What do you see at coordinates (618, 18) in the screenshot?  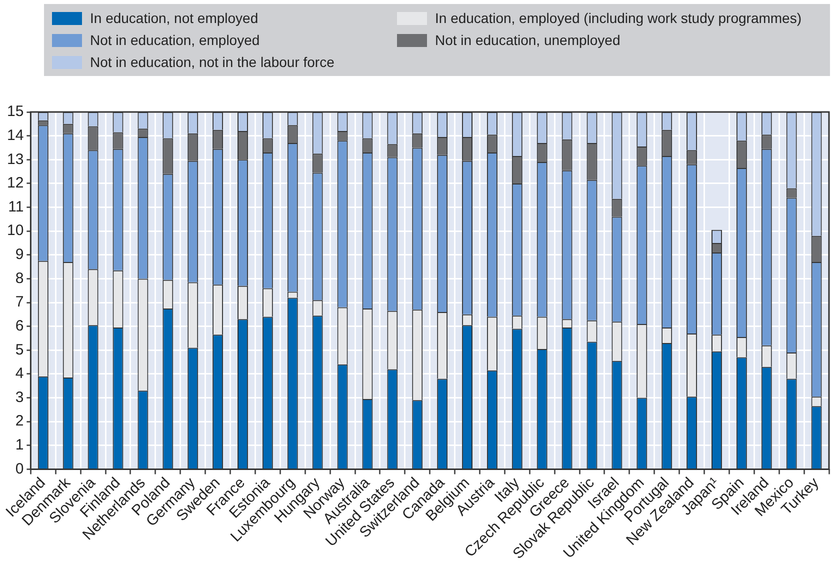 I see `legend-label: In education, employed (including work study programmes)` at bounding box center [618, 18].